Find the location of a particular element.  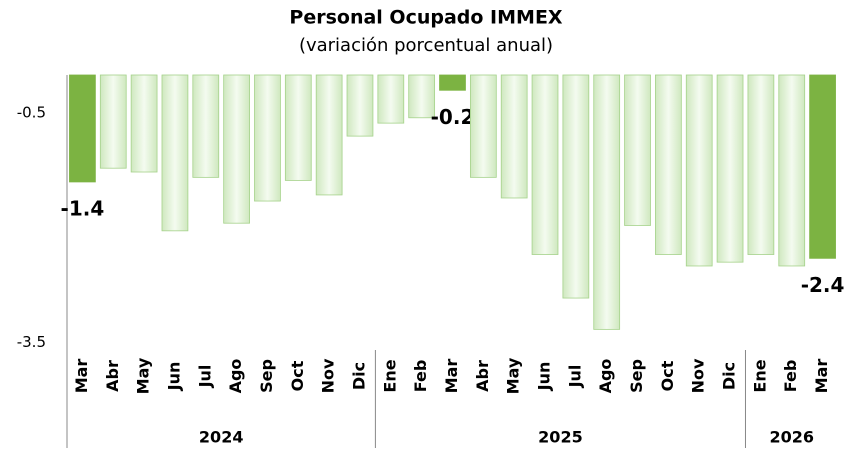

y-tick-label: -0.5 is located at coordinates (31, 113).